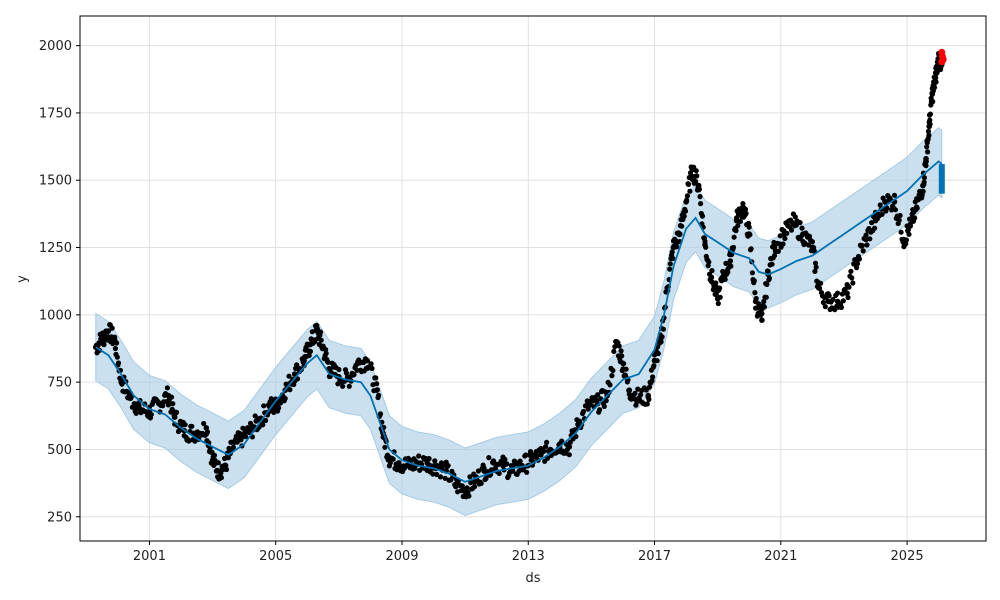 This screenshot has width=1000, height=600. Describe the element at coordinates (941, 179) in the screenshot. I see `future-forecast-bar` at that location.